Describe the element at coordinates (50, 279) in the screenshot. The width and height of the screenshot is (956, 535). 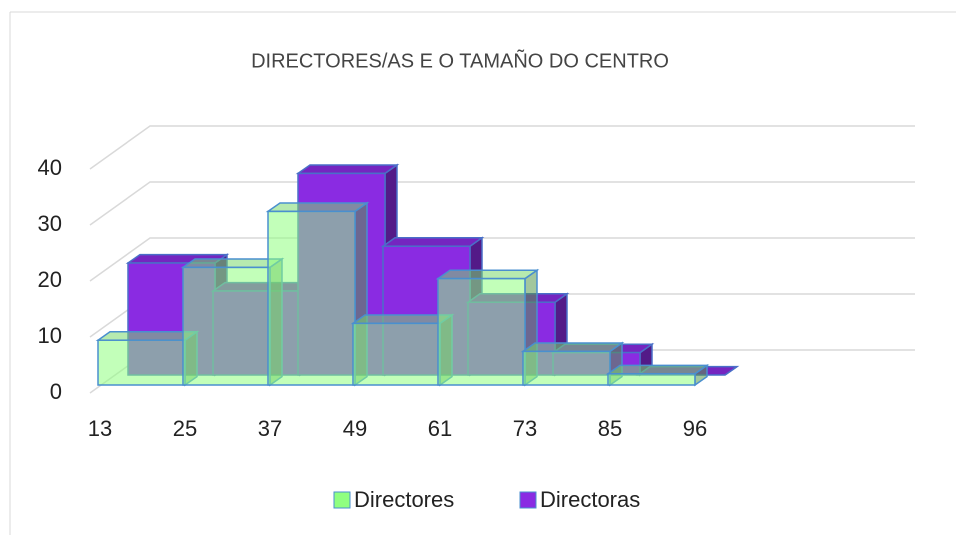
I see `y-tick-label: 20` at that location.